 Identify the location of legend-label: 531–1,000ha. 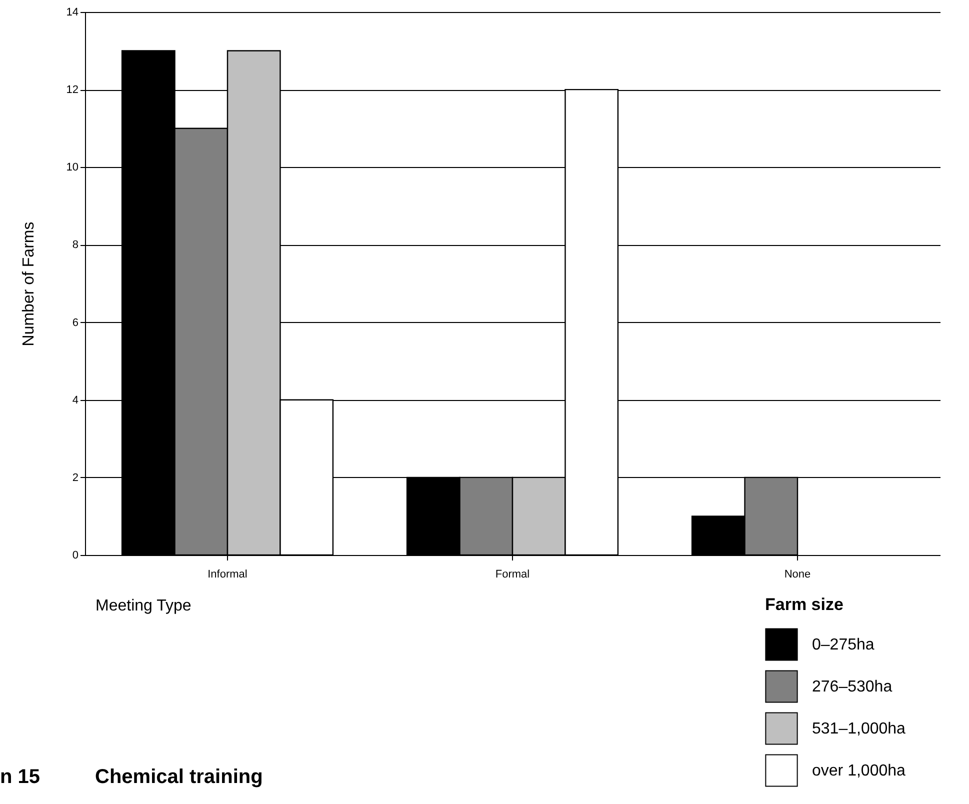
(859, 729).